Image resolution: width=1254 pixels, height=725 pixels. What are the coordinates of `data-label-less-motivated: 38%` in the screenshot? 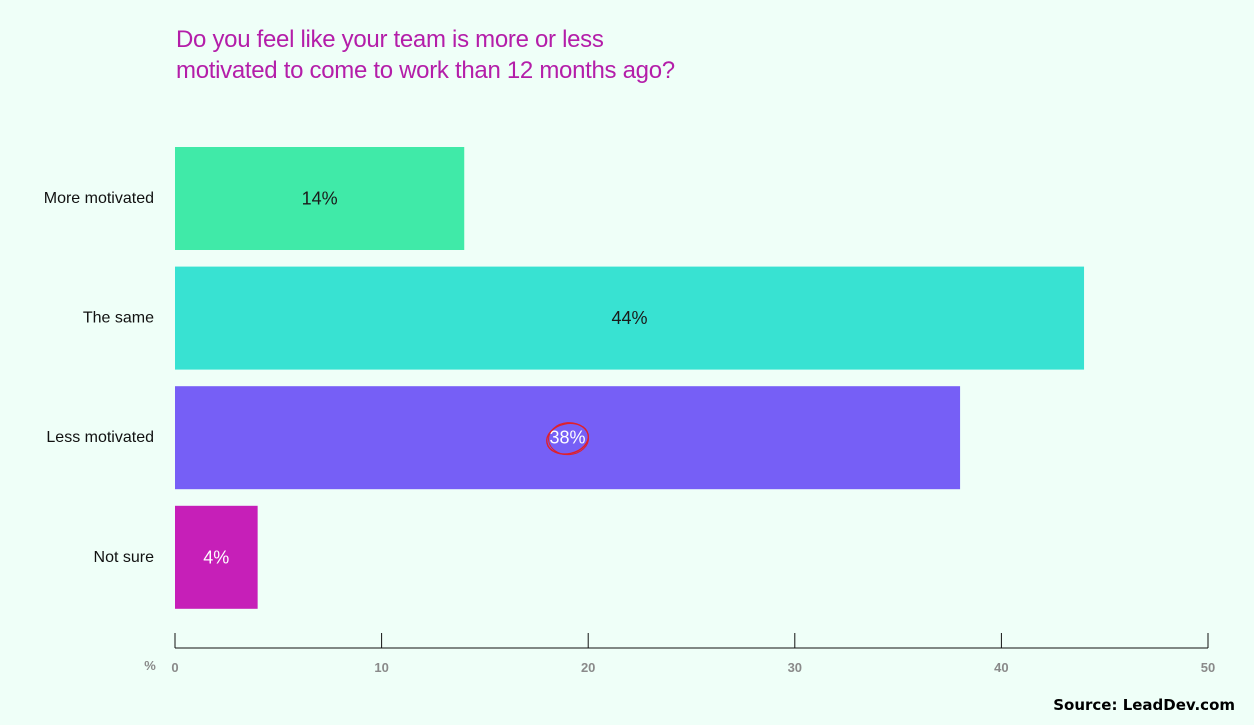 It's located at (568, 438).